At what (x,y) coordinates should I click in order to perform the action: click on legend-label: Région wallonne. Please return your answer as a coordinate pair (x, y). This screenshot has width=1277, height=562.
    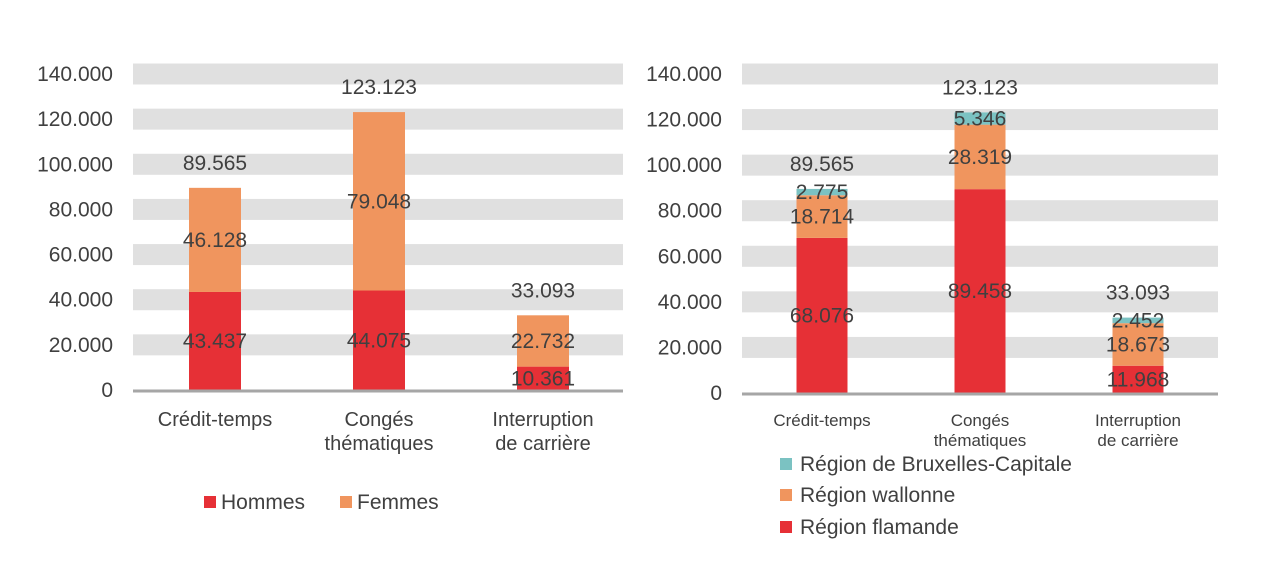
    Looking at the image, I should click on (877, 495).